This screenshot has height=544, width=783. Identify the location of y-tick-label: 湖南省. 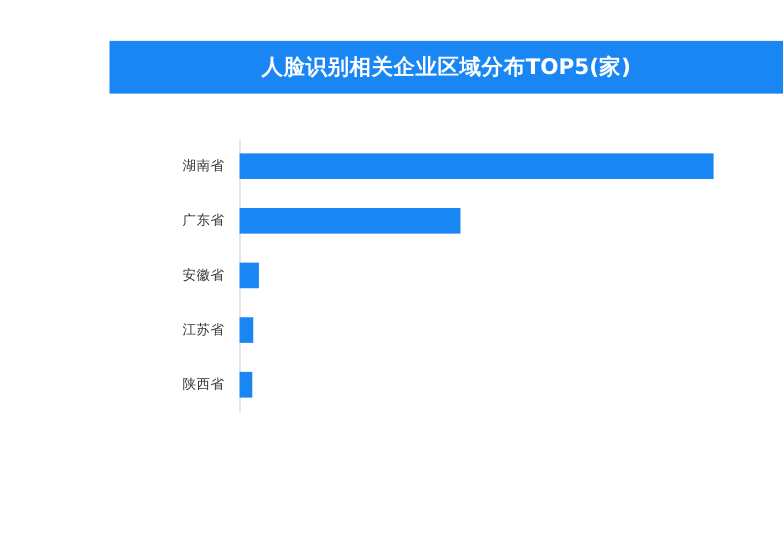
(203, 166).